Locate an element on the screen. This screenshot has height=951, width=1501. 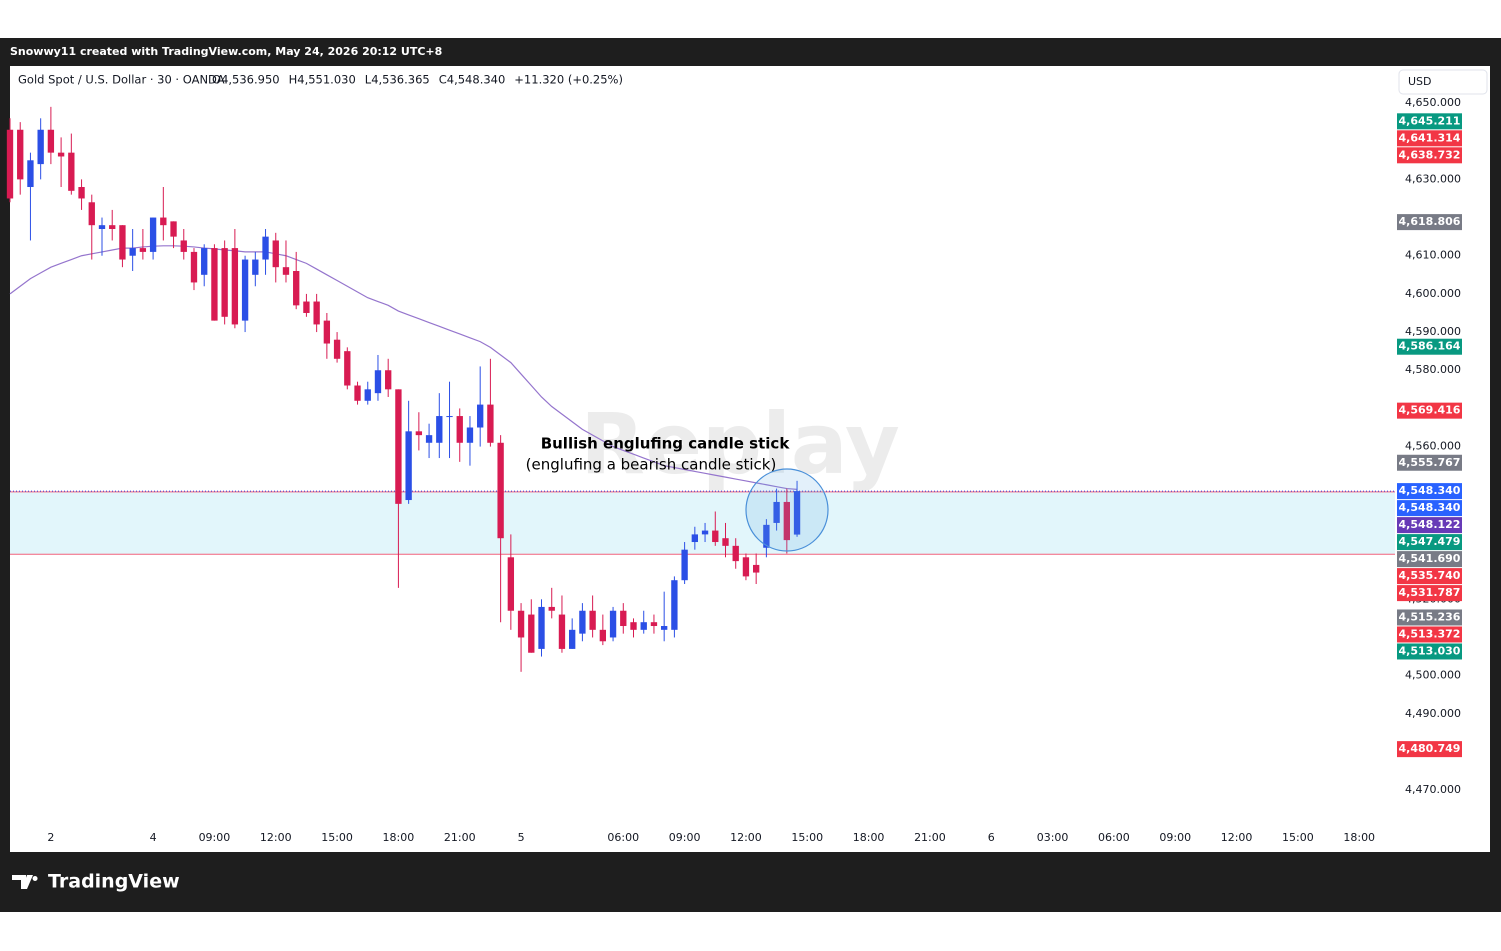
price-tag-label: 4,535.740 is located at coordinates (1430, 575).